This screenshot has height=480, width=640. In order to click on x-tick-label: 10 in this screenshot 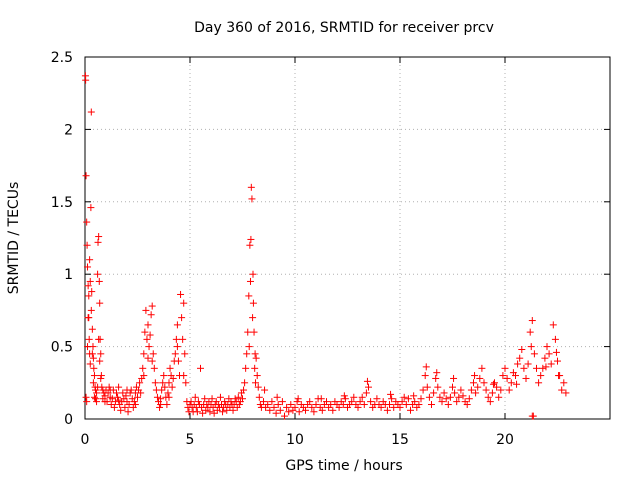, I will do `click(295, 440)`.